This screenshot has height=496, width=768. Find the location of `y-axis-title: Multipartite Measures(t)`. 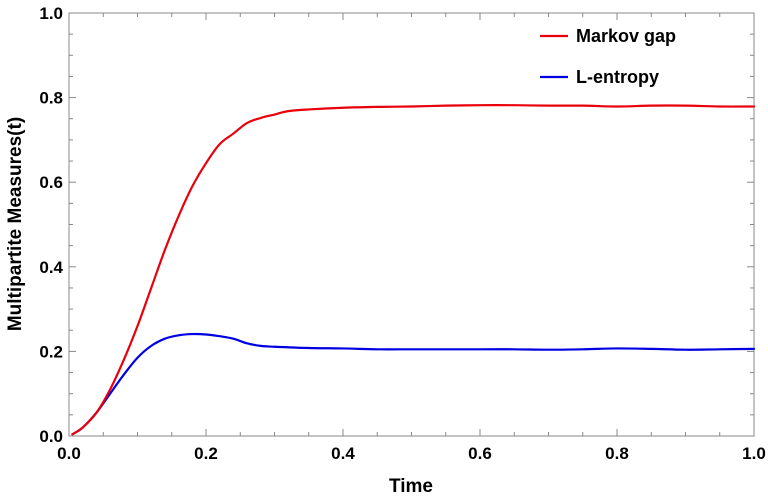

y-axis-title: Multipartite Measures(t) is located at coordinates (15, 224).